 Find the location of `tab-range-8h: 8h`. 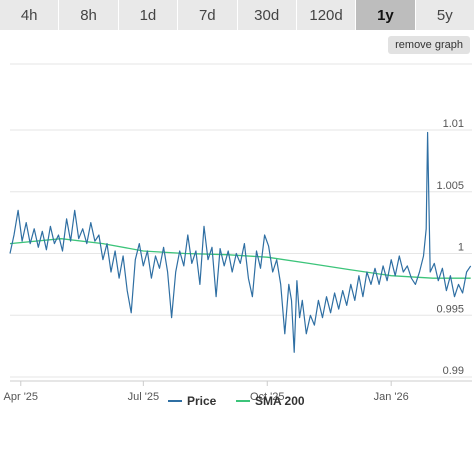

tab-range-8h: 8h is located at coordinates (89, 15).